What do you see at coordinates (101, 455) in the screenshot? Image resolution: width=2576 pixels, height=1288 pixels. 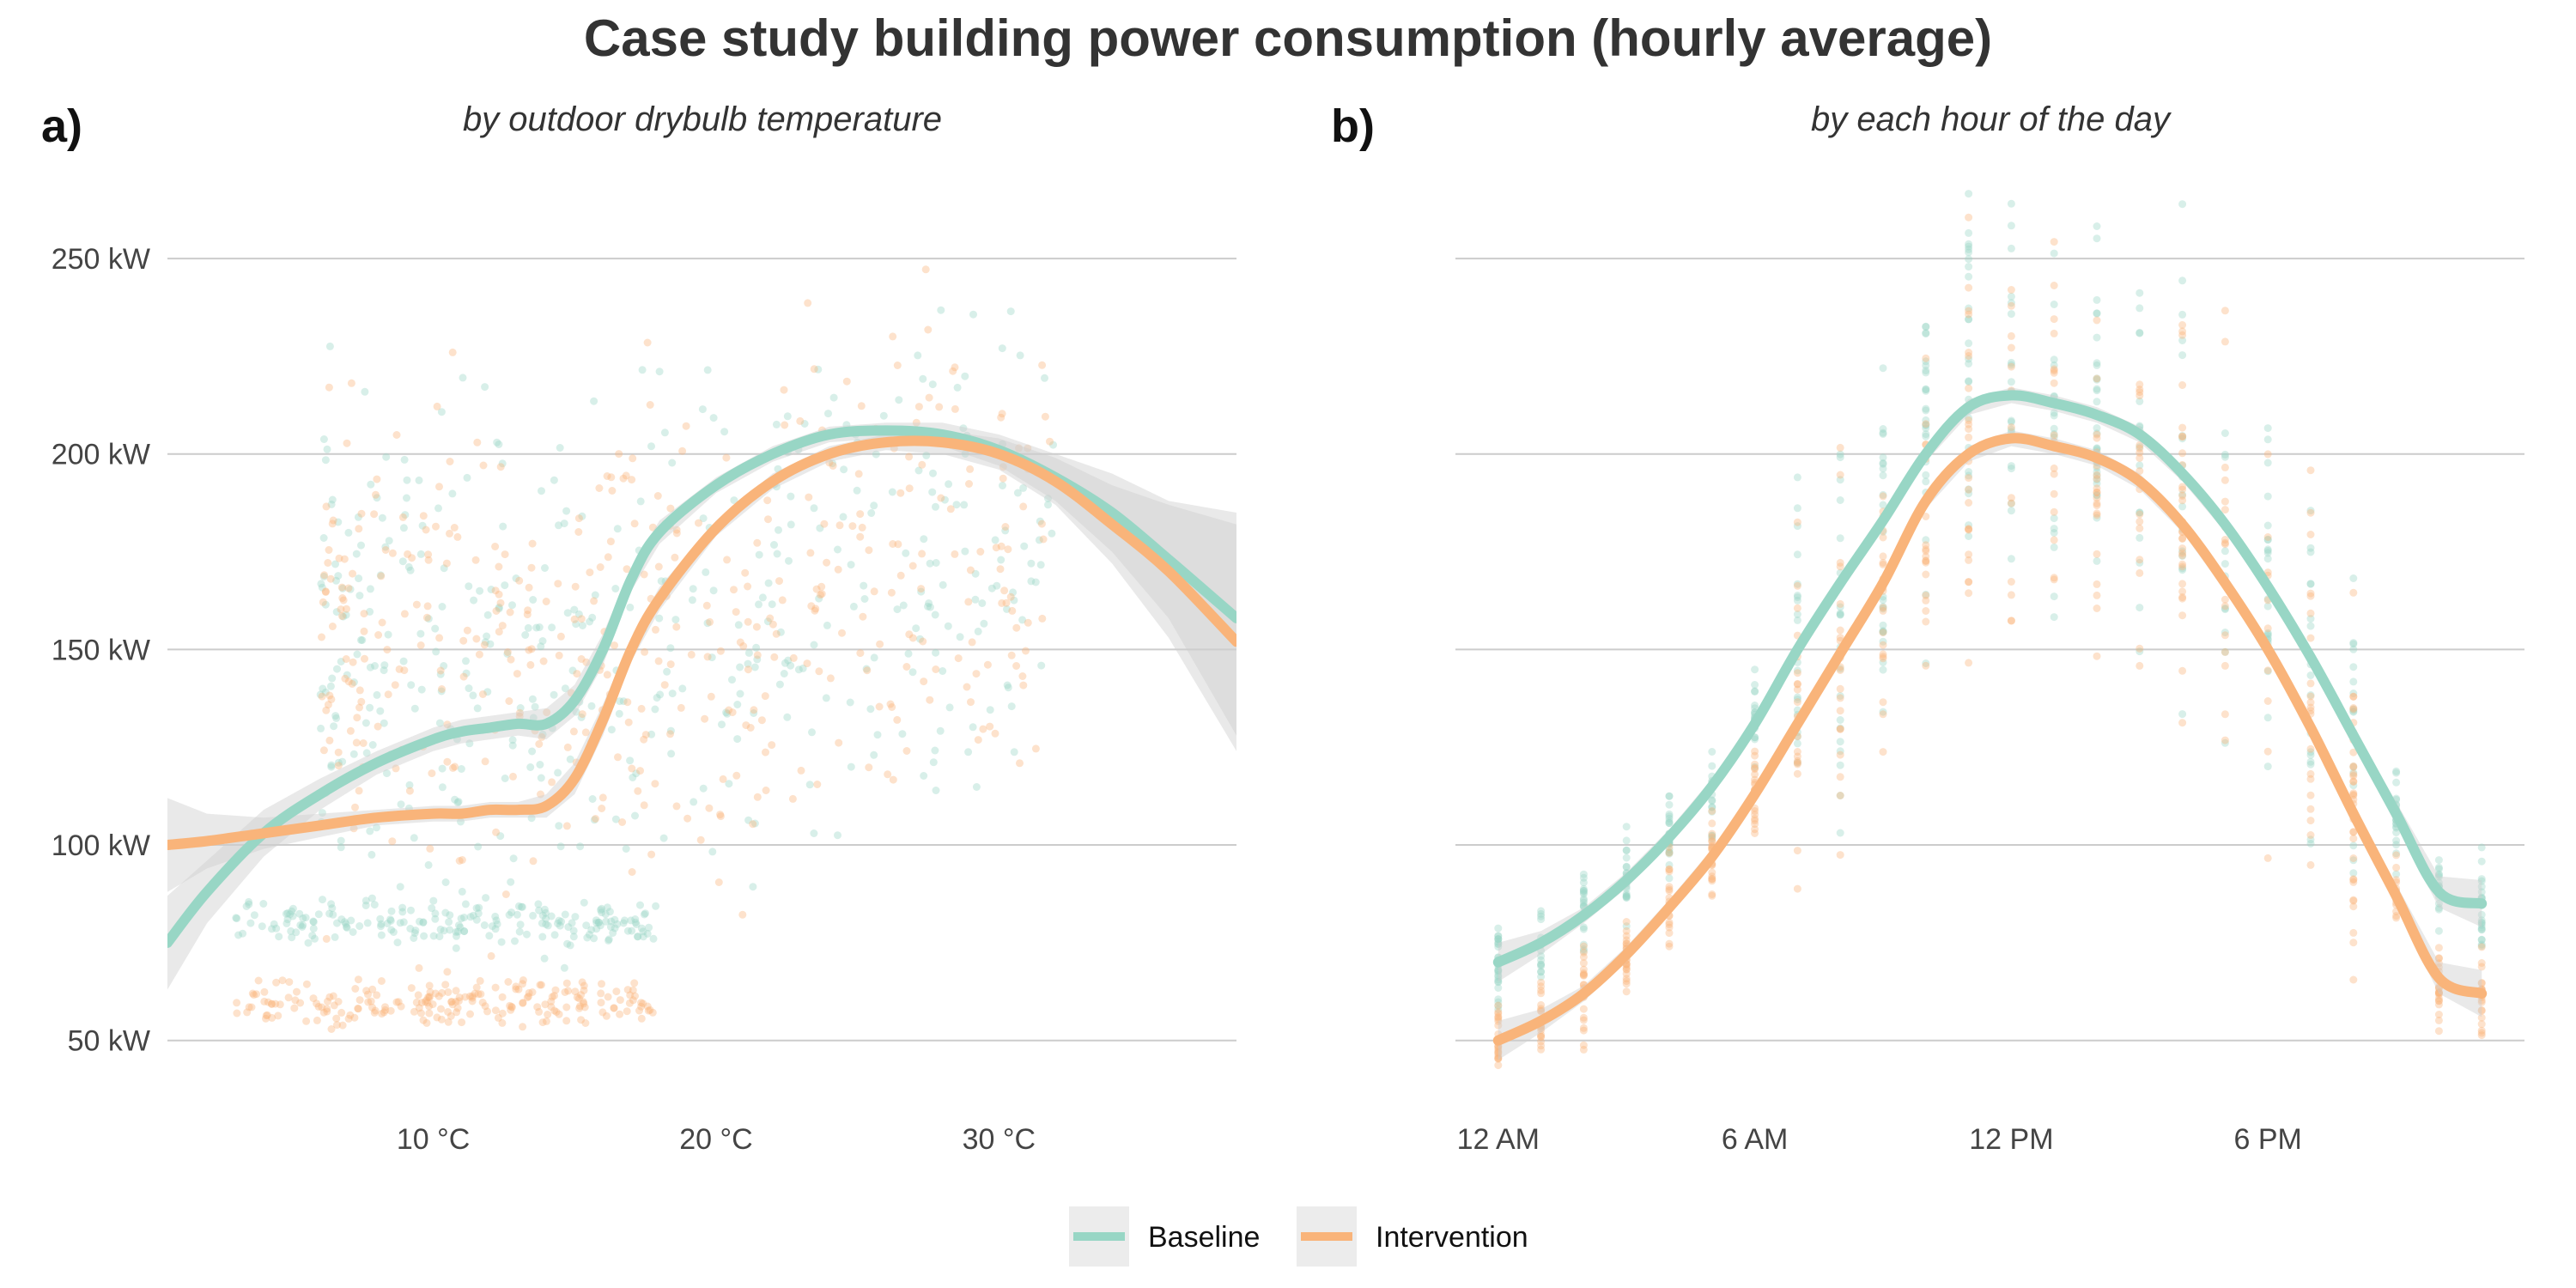 I see `y-tick-label: 200 kW` at bounding box center [101, 455].